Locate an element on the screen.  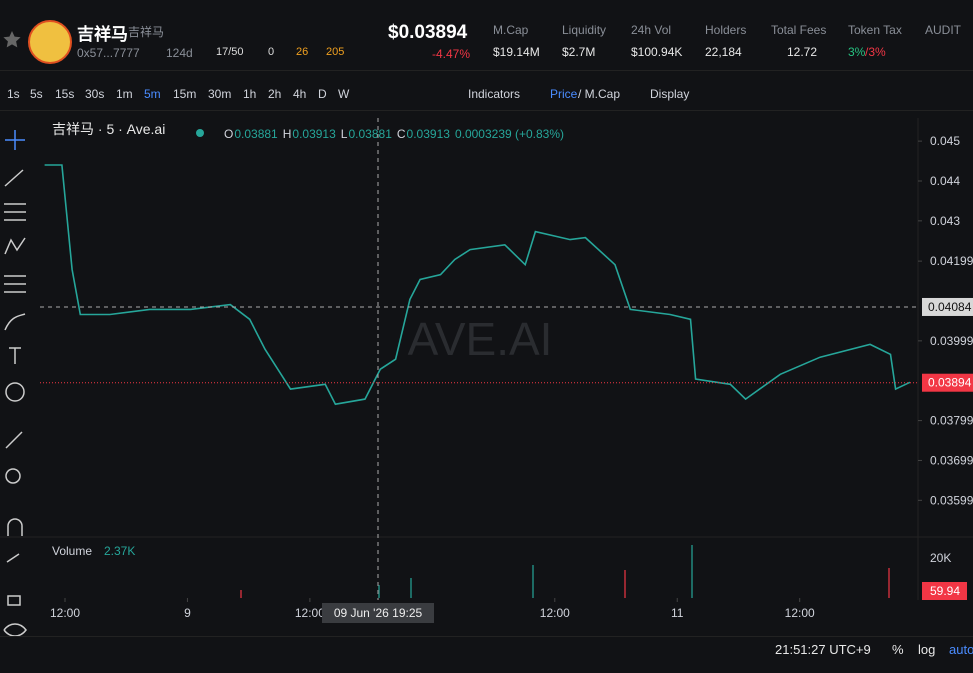
log-toggle: log is located at coordinates (927, 649).